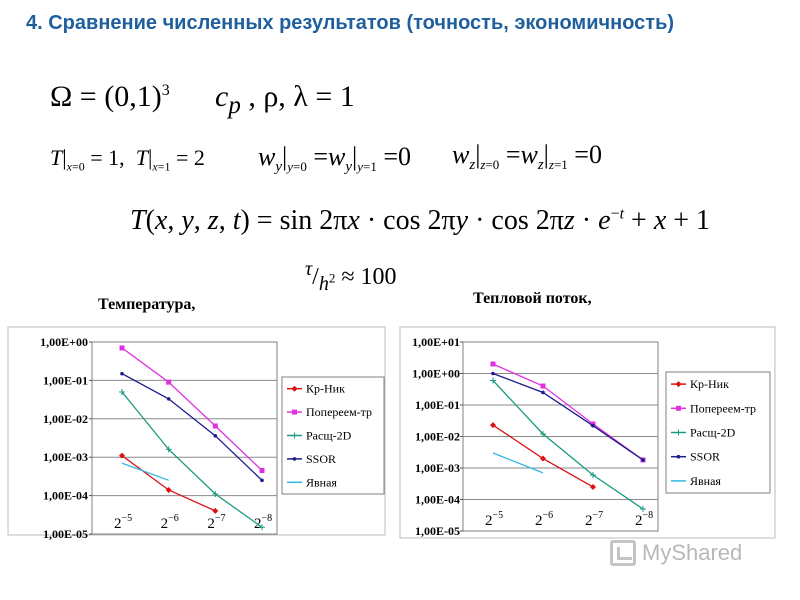  I want to click on y-tick-label: 1,00E+01, so click(436, 342).